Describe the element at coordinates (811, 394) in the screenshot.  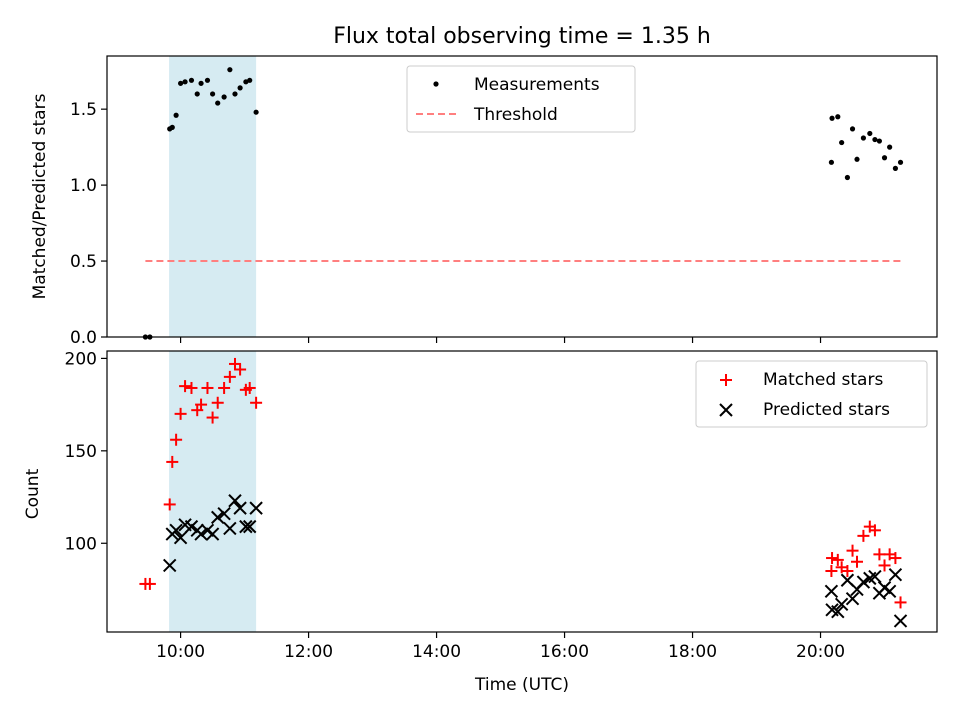
I see `count-legend: Matched stars Predicted stars` at that location.